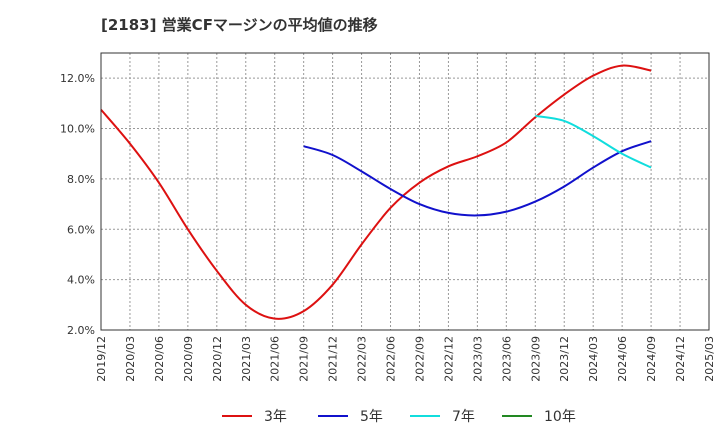 The image size is (720, 440). What do you see at coordinates (333, 359) in the screenshot?
I see `x-tick-label: 2021/12` at bounding box center [333, 359].